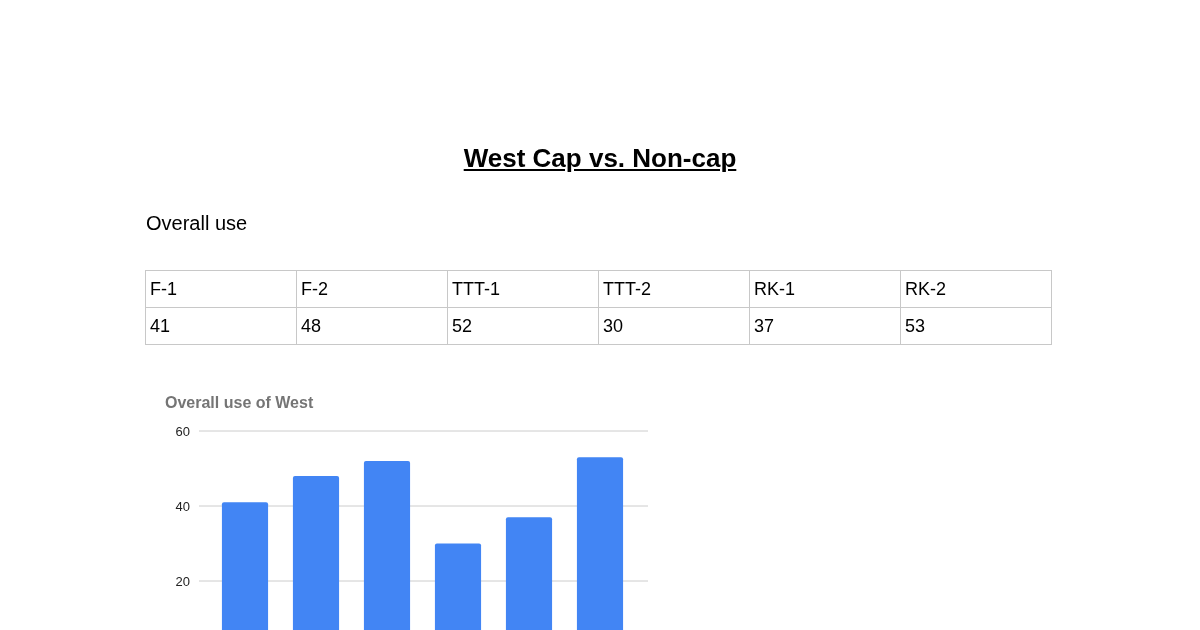  I want to click on text: Overall use, so click(197, 223).